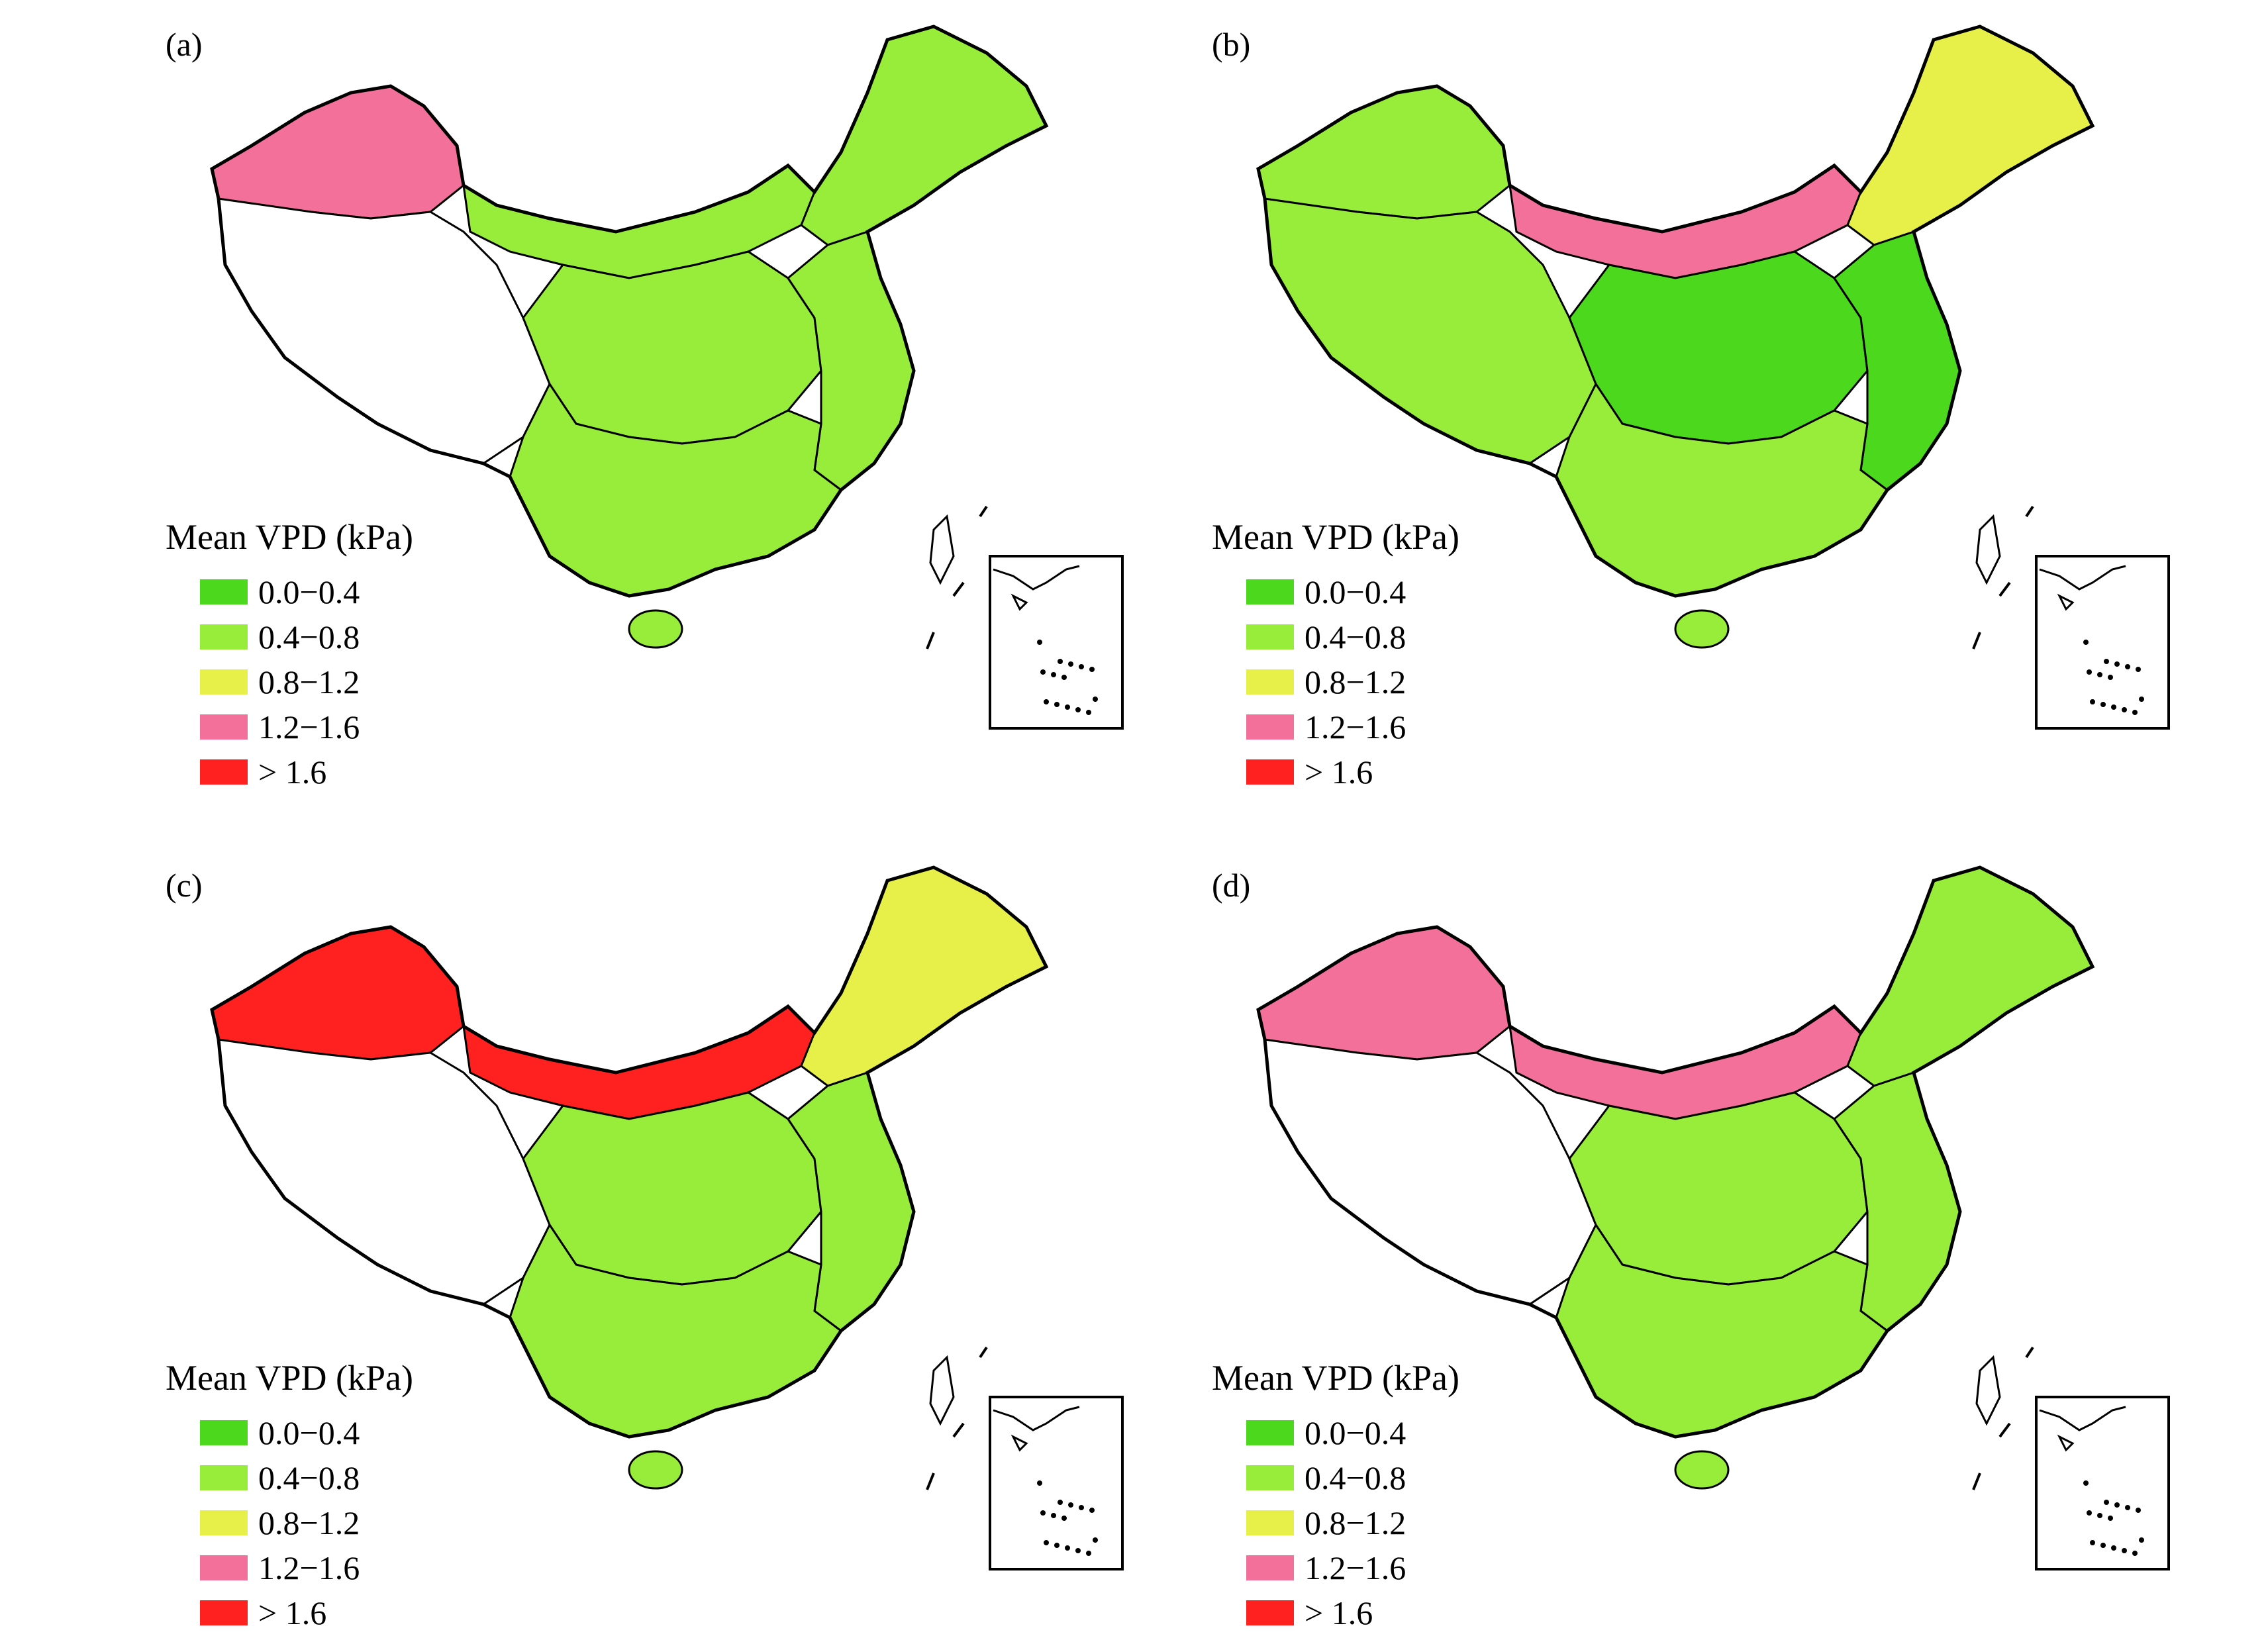 This screenshot has height=1642, width=2268. Describe the element at coordinates (184, 885) in the screenshot. I see `panel-label: (c)` at that location.